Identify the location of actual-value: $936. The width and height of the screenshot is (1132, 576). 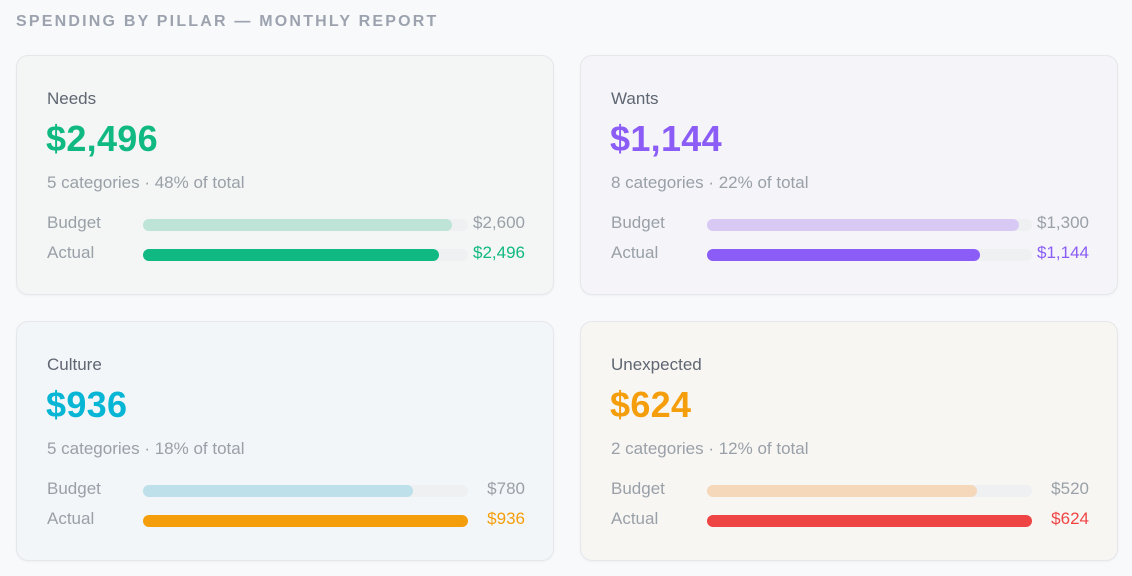
(506, 518).